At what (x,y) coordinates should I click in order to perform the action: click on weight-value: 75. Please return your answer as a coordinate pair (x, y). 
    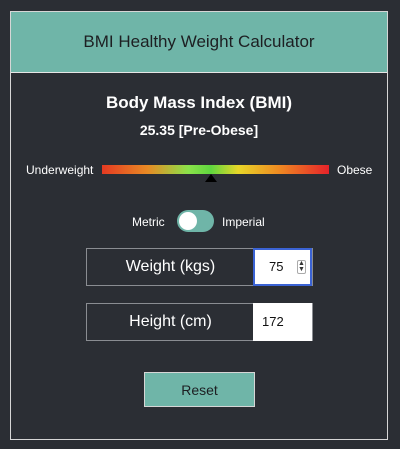
    Looking at the image, I should click on (276, 266).